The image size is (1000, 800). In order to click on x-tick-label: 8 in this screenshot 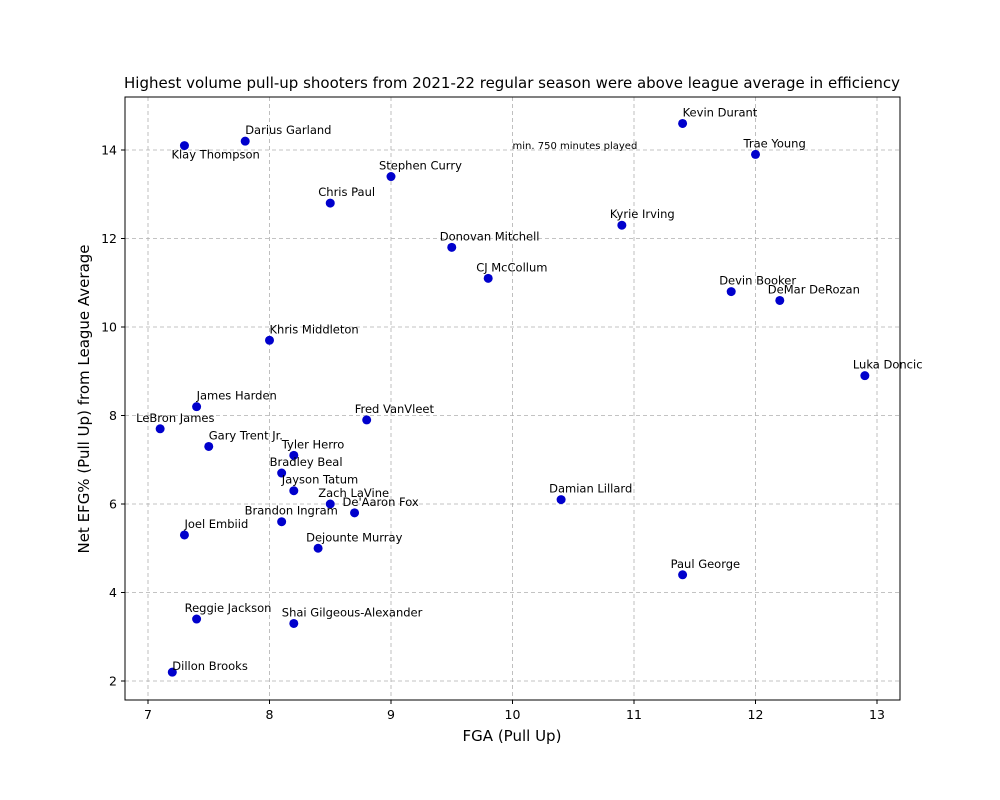, I will do `click(270, 714)`.